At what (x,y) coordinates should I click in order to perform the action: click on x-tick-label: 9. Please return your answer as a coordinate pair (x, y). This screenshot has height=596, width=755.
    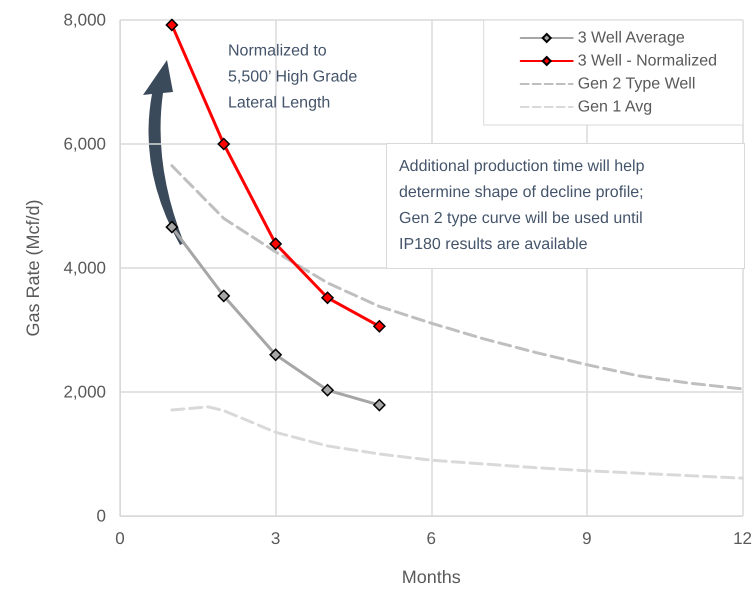
    Looking at the image, I should click on (587, 538).